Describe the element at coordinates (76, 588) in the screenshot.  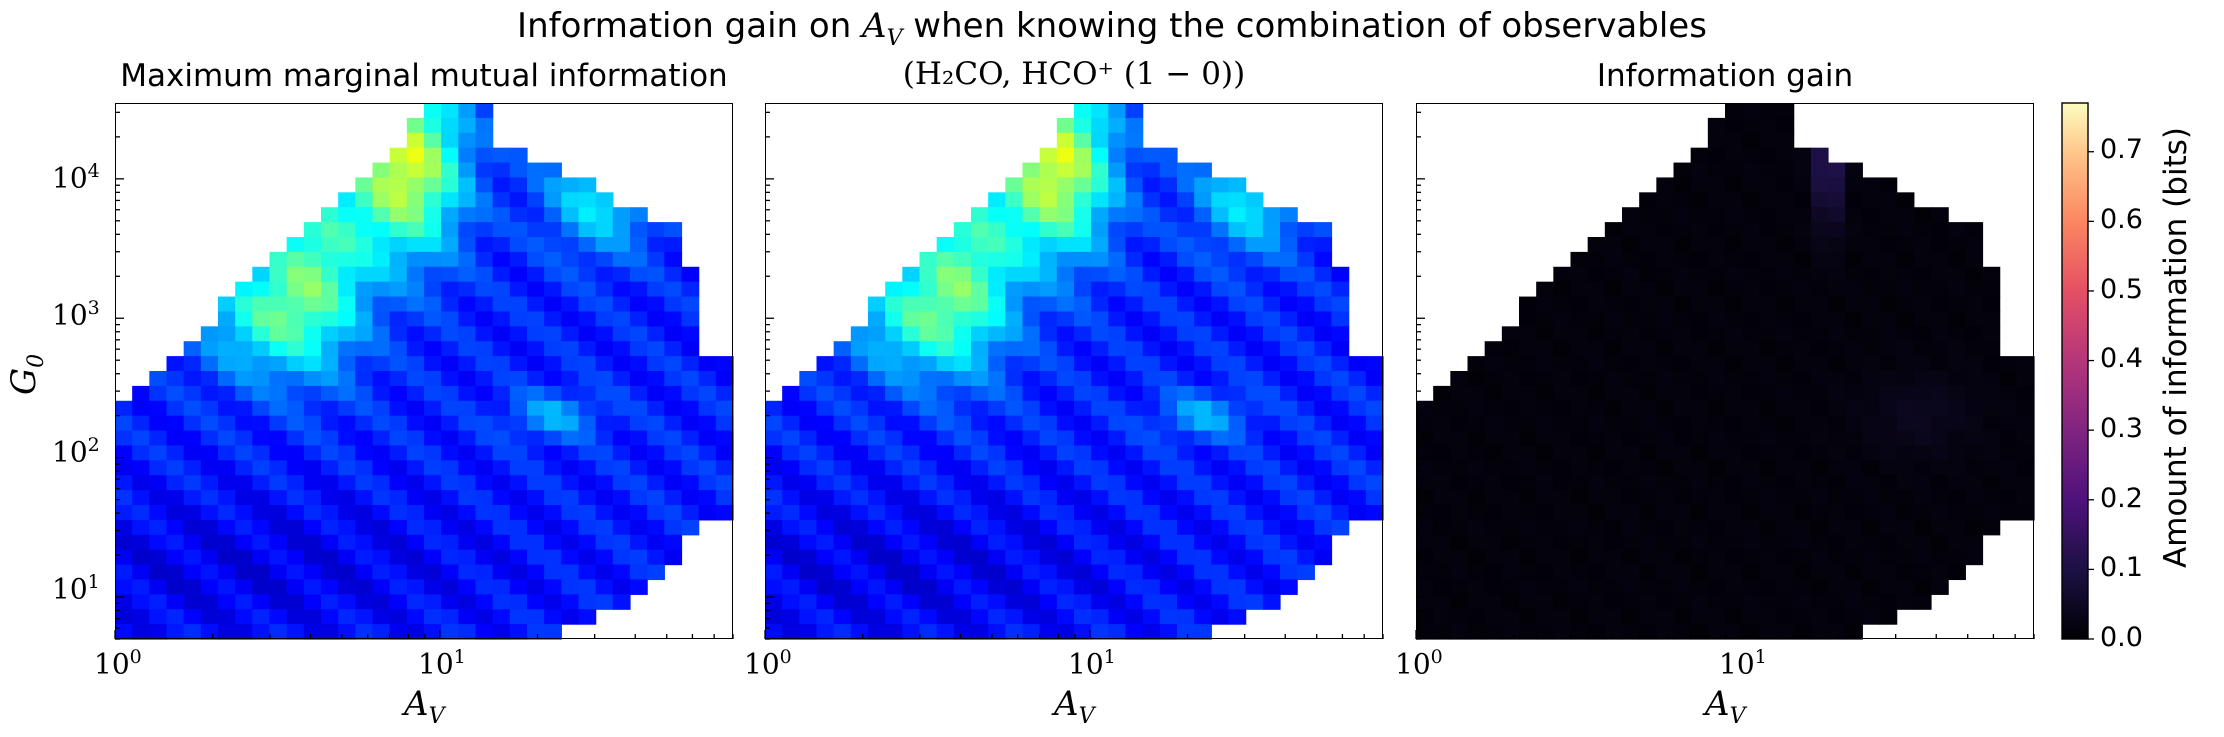
I see `ytick-10-1: 101` at that location.